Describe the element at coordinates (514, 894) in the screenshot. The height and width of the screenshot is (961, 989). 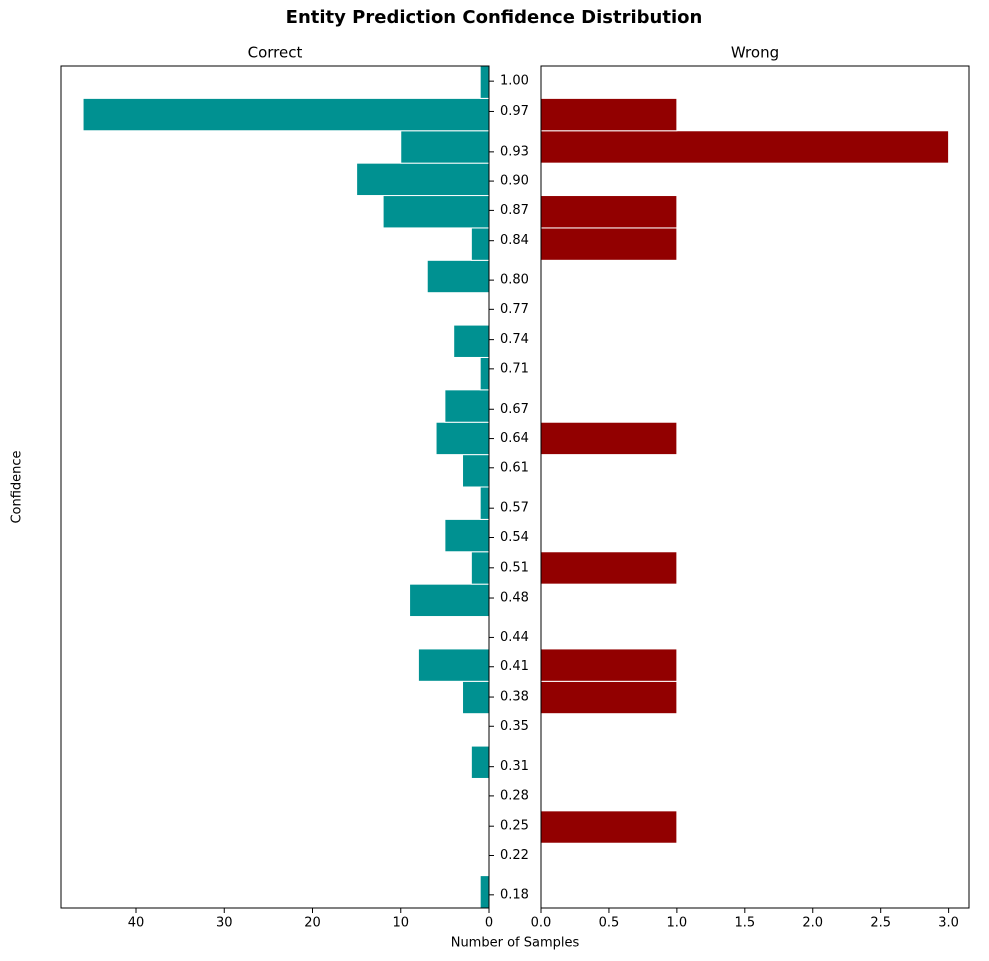
I see `y-tick-label: 0.18` at that location.